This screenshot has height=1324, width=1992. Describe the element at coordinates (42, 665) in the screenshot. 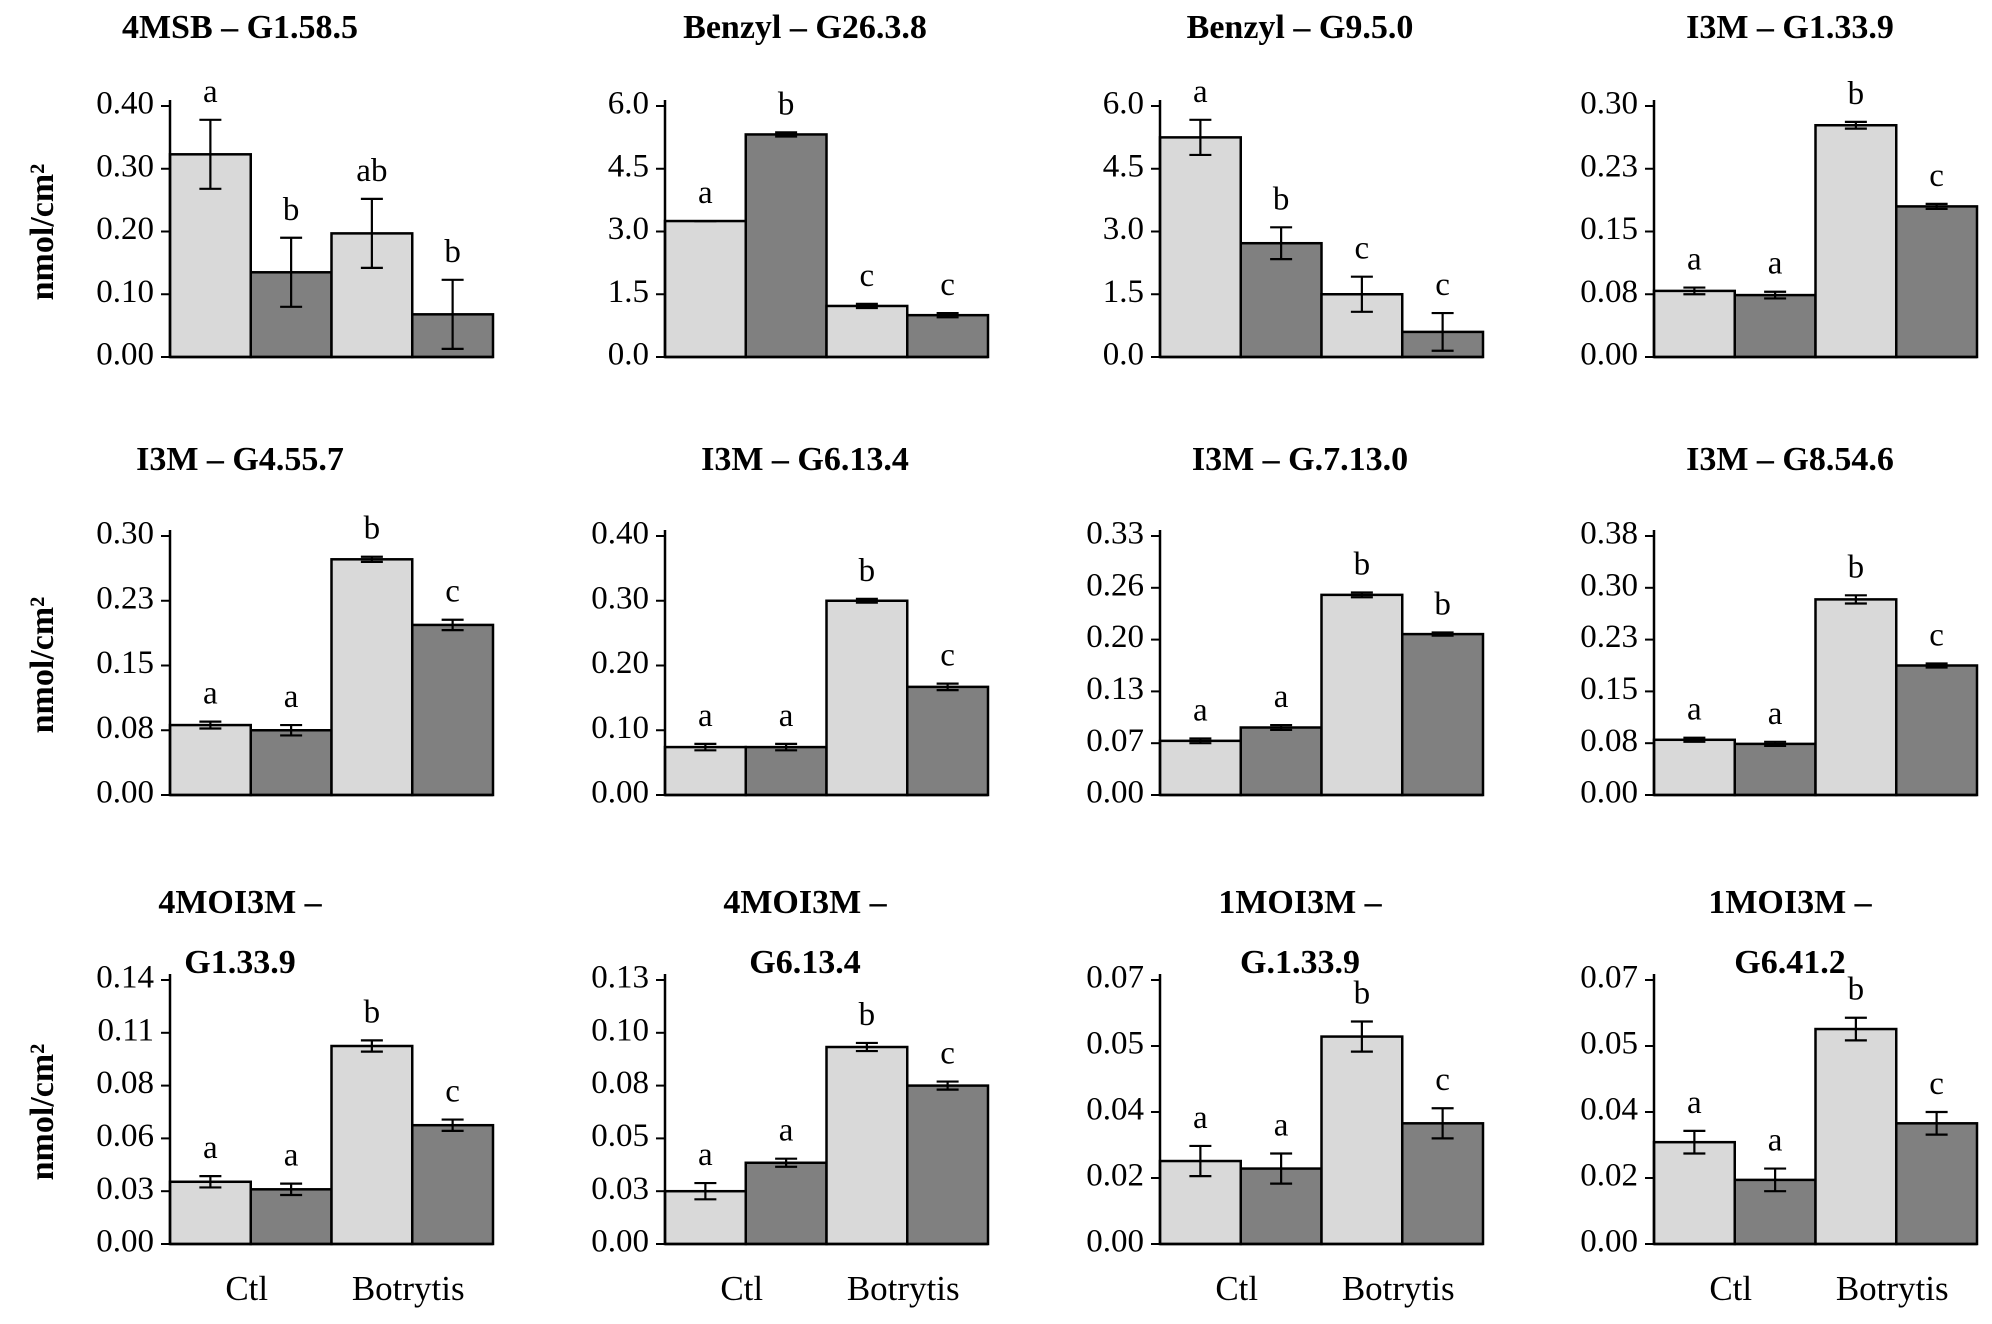

I see `y-axis-label-row-2: nmol/cm²` at that location.